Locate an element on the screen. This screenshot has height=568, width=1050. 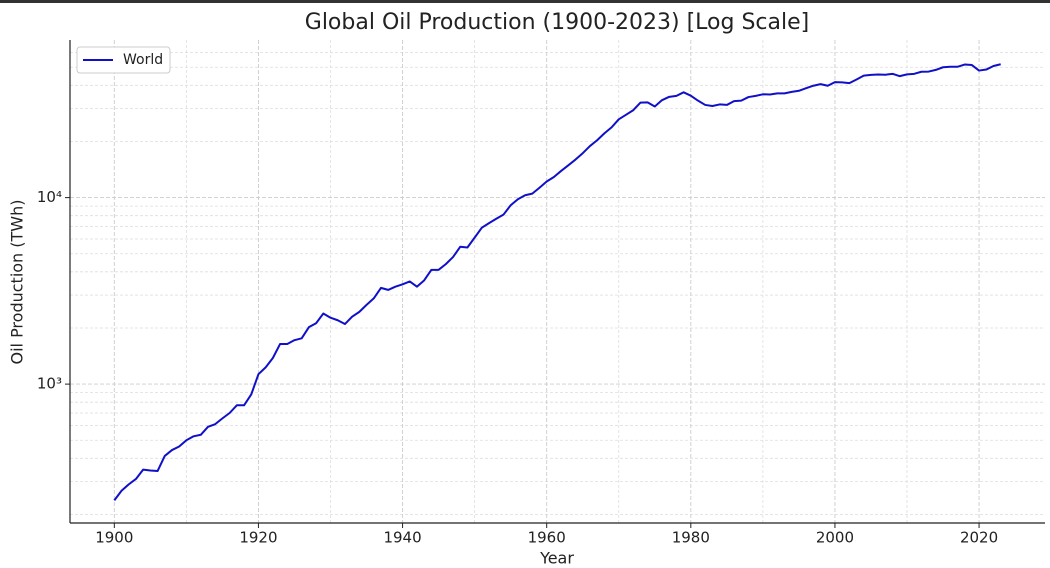
x-axis-label: Year is located at coordinates (556, 558).